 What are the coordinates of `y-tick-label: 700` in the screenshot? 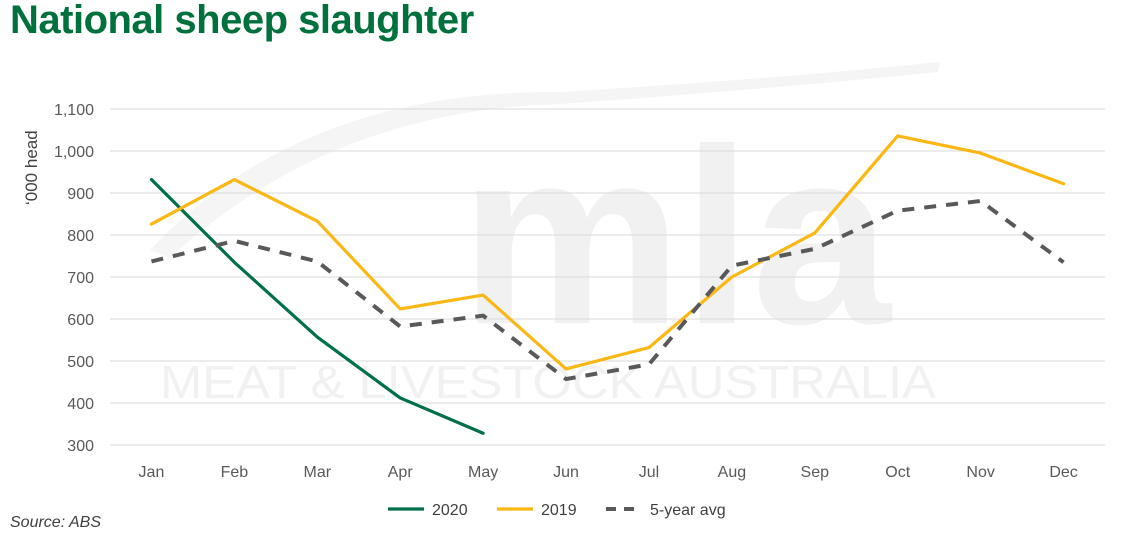 It's located at (80, 278).